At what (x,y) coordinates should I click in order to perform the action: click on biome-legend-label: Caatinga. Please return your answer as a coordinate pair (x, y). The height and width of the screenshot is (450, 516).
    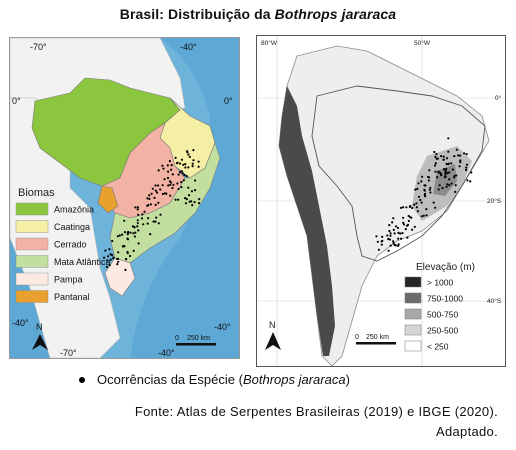
    Looking at the image, I should click on (72, 227).